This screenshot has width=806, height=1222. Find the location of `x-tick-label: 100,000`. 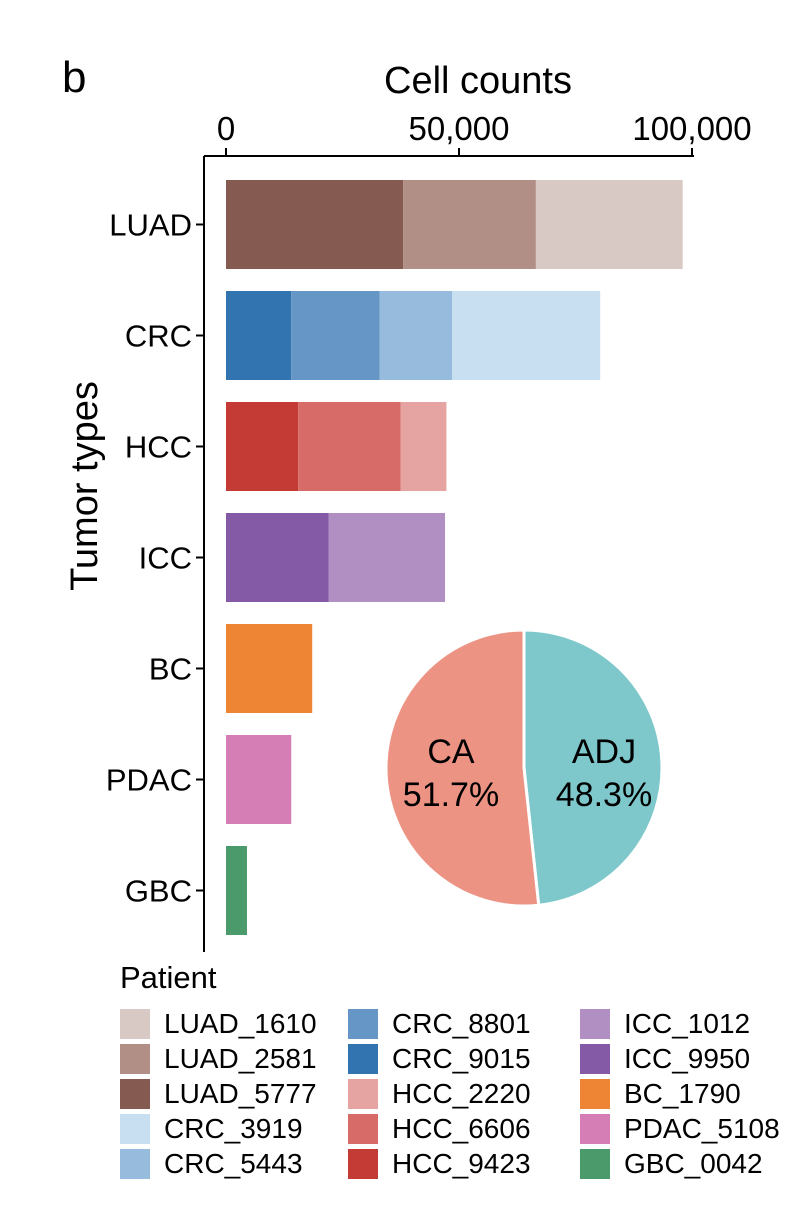

x-tick-label: 100,000 is located at coordinates (691, 128).